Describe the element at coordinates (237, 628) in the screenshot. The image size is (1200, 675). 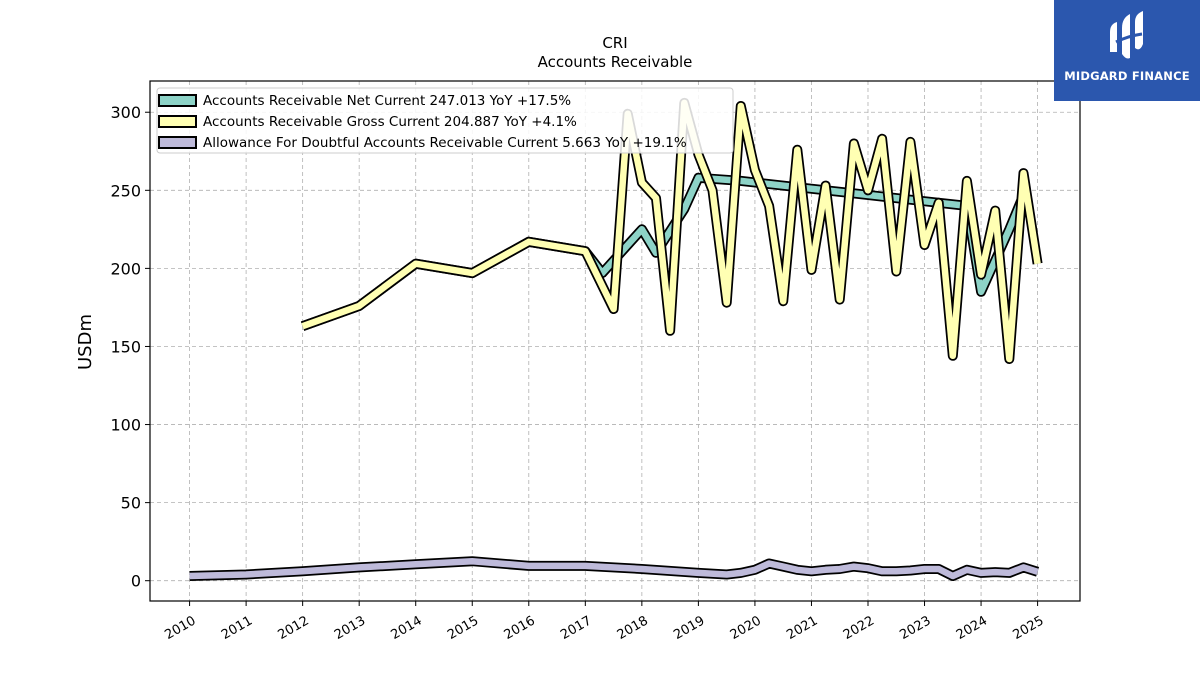
I see `x-tick-label: 2011` at that location.